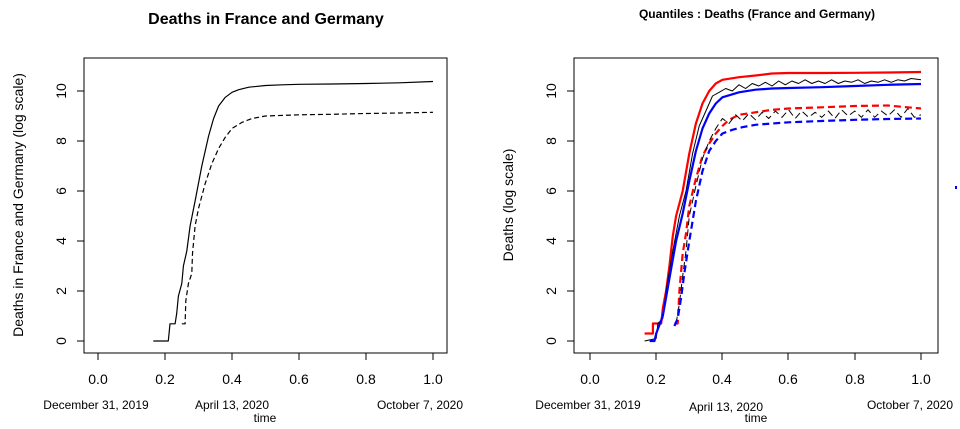  I want to click on stray-mark, so click(956, 187).